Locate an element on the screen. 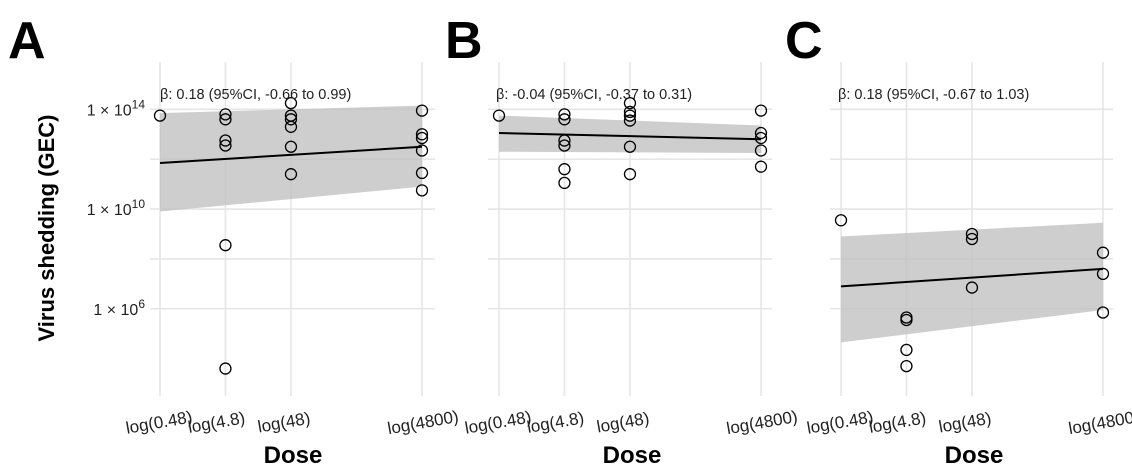  y-tick-label: 1 × 10¹⁰ is located at coordinates (116, 208).